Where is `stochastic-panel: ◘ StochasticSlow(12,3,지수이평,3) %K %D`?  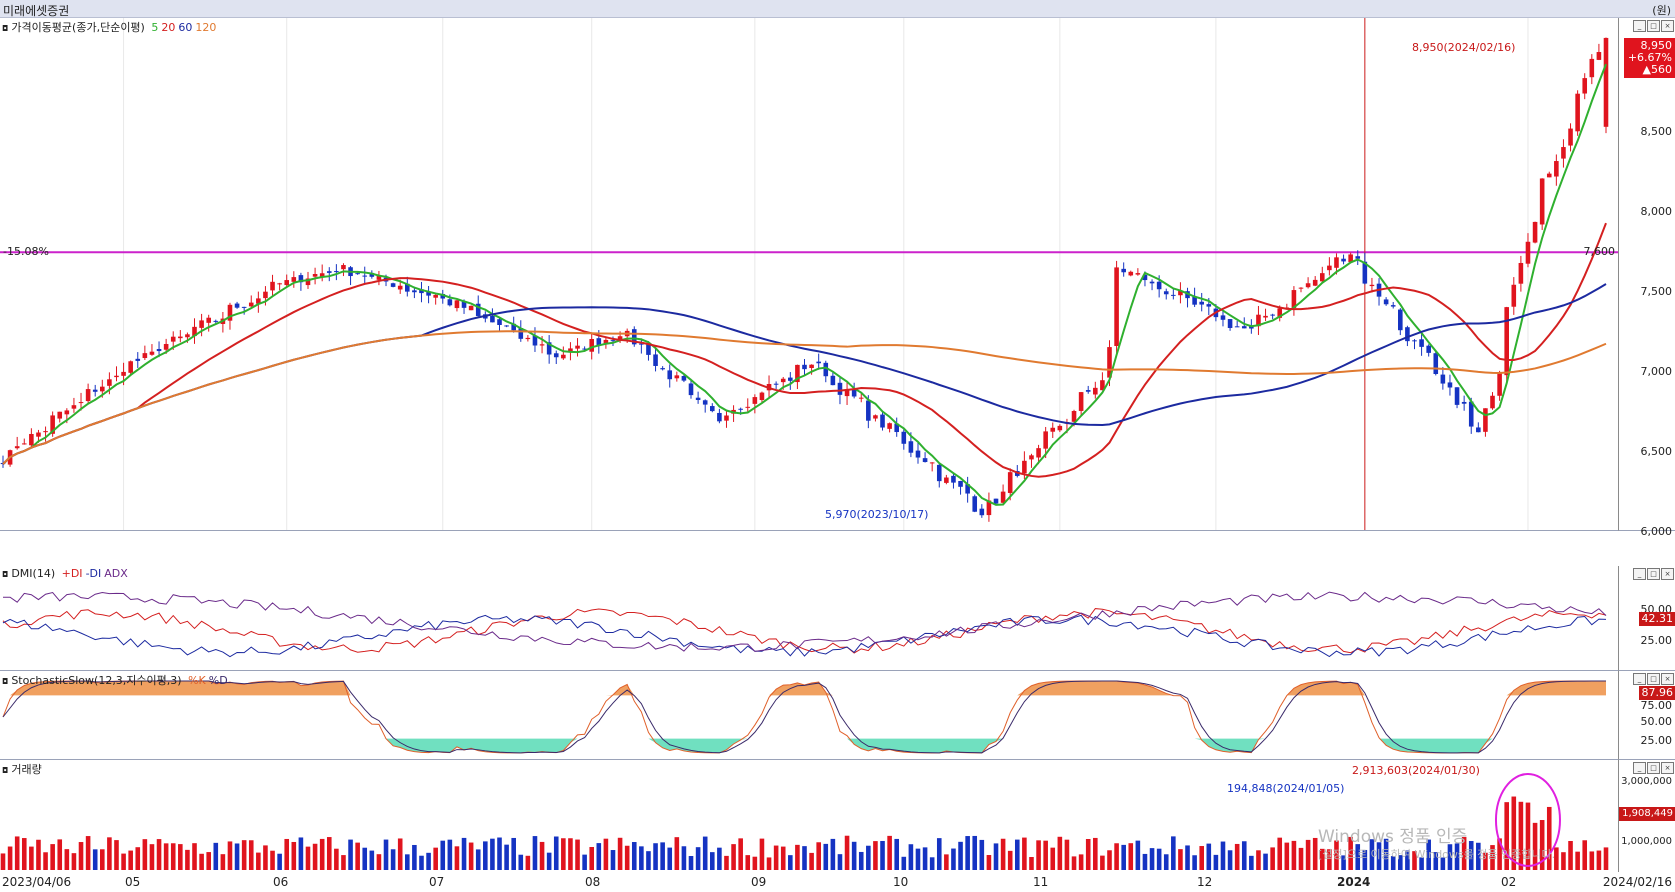
stochastic-panel: ◘ StochasticSlow(12,3,지수이평,3) %K %D is located at coordinates (809, 715).